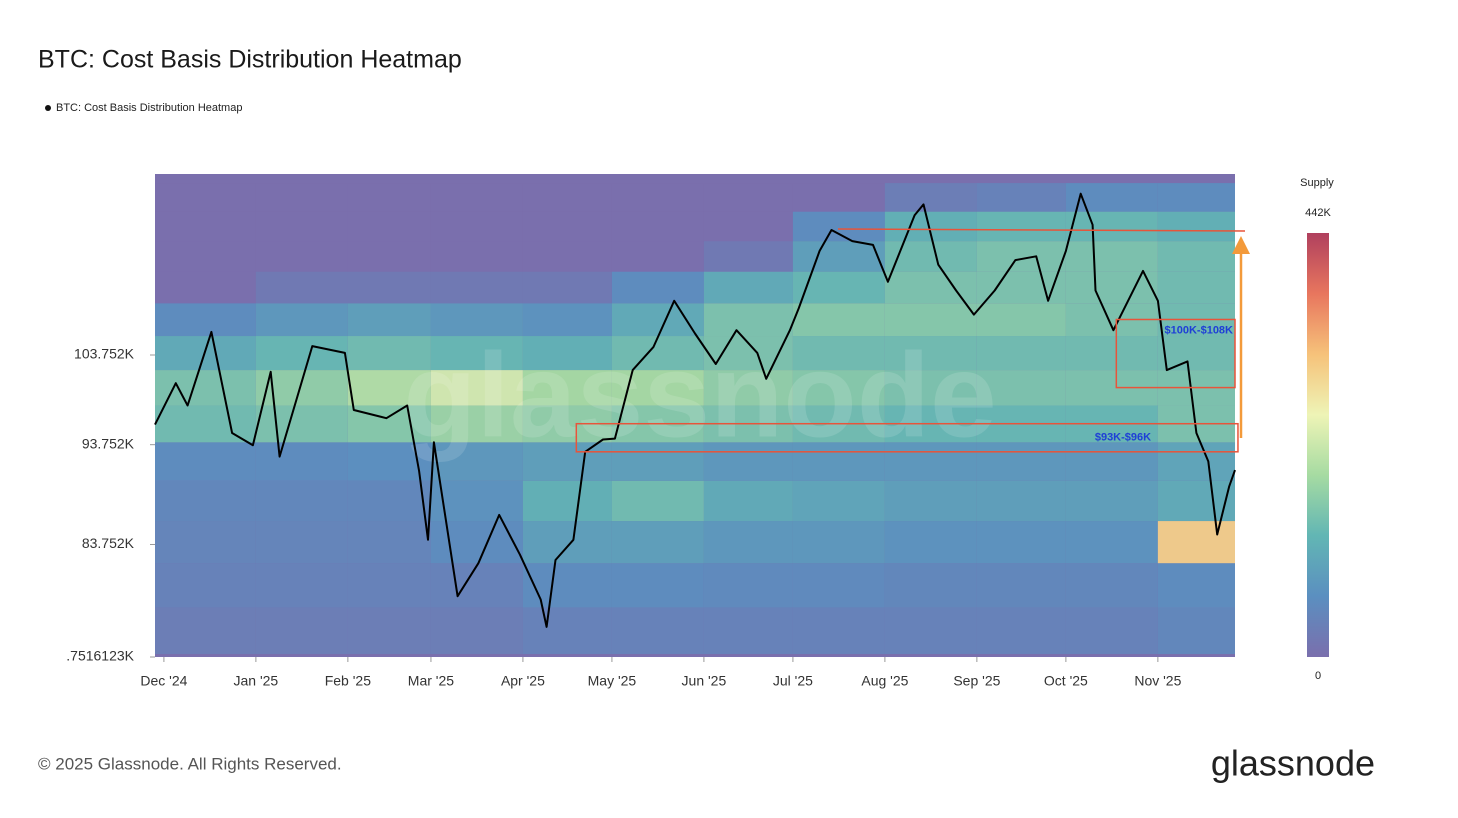 This screenshot has width=1458, height=818. Describe the element at coordinates (108, 443) in the screenshot. I see `y-tick-label: 93.752K` at that location.